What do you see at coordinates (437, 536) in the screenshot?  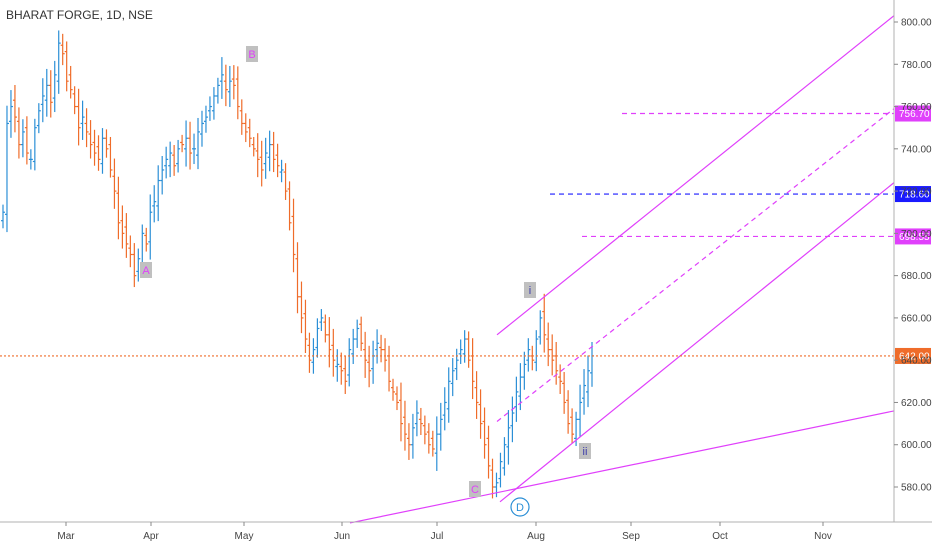 I see `x-tick-label: Jul` at bounding box center [437, 536].